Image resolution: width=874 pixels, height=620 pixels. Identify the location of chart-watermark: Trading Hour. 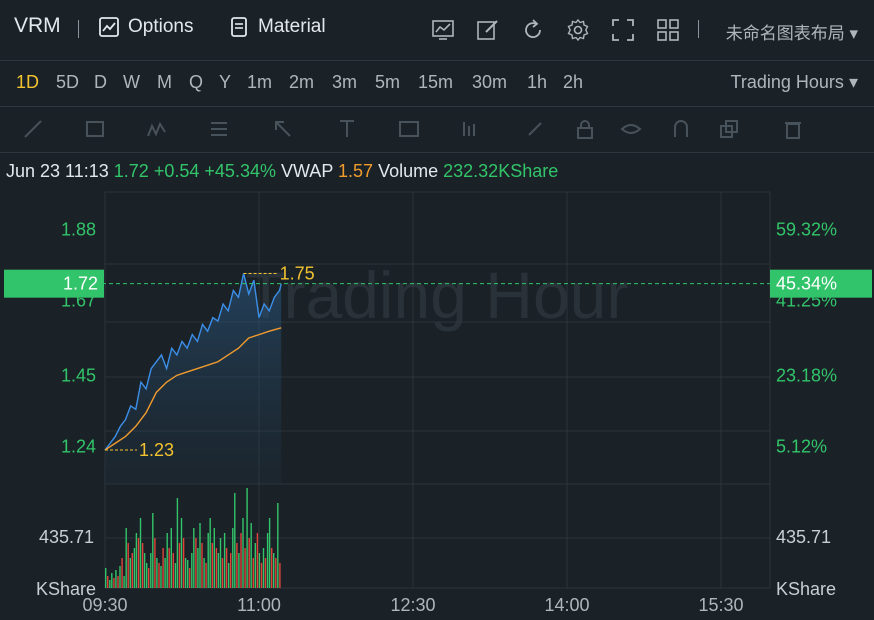
(437, 295).